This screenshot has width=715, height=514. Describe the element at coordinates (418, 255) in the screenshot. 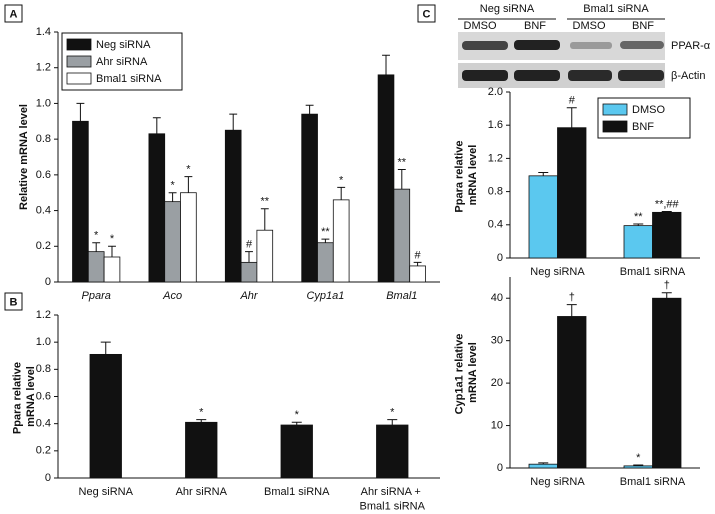

I see `annotation: #` at that location.